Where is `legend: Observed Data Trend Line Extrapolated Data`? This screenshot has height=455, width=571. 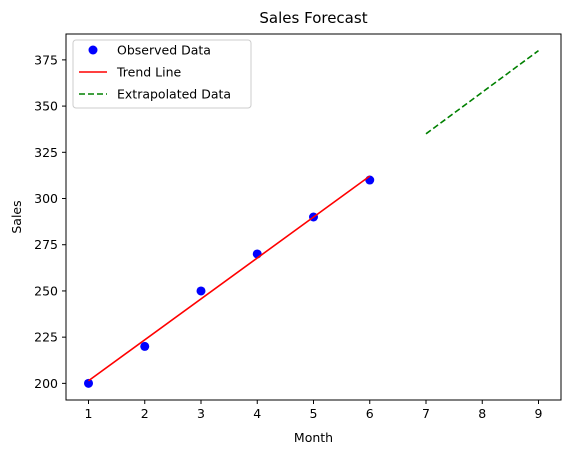 legend: Observed Data Trend Line Extrapolated Data is located at coordinates (162, 74).